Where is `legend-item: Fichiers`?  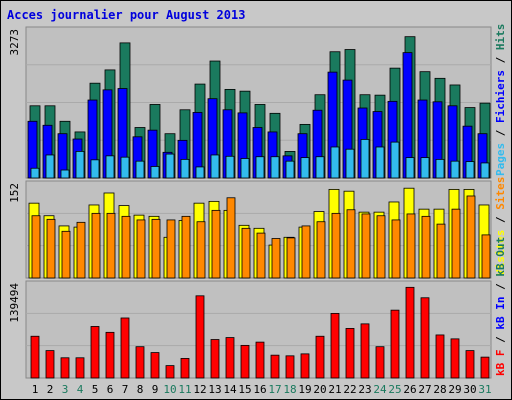
legend-item: Fichiers is located at coordinates (500, 96).